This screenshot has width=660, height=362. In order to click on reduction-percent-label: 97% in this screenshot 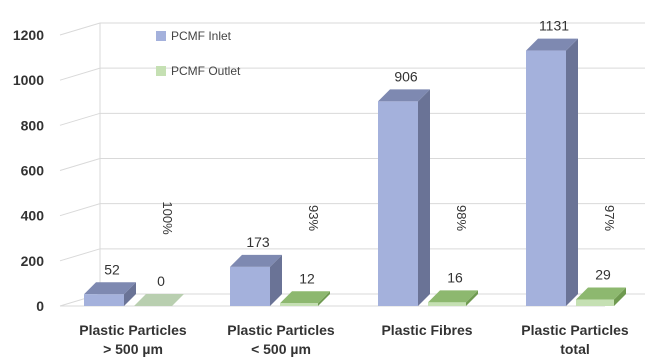, I will do `click(609, 218)`.